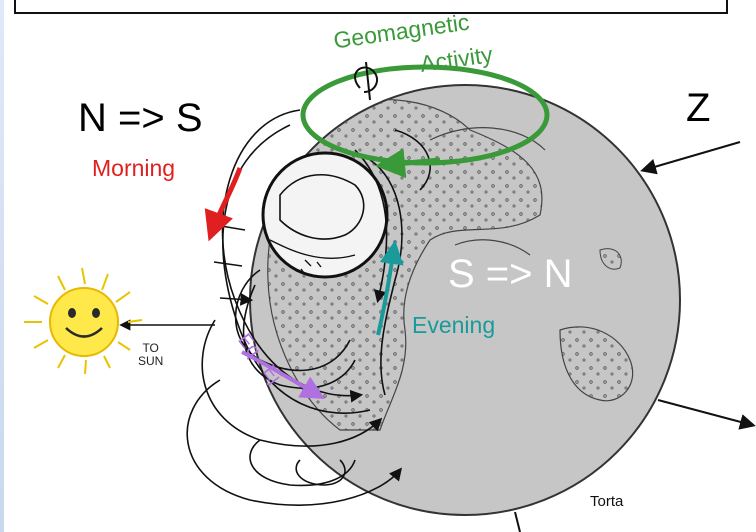 The image size is (756, 532). Describe the element at coordinates (698, 108) in the screenshot. I see `z-label: Z` at that location.